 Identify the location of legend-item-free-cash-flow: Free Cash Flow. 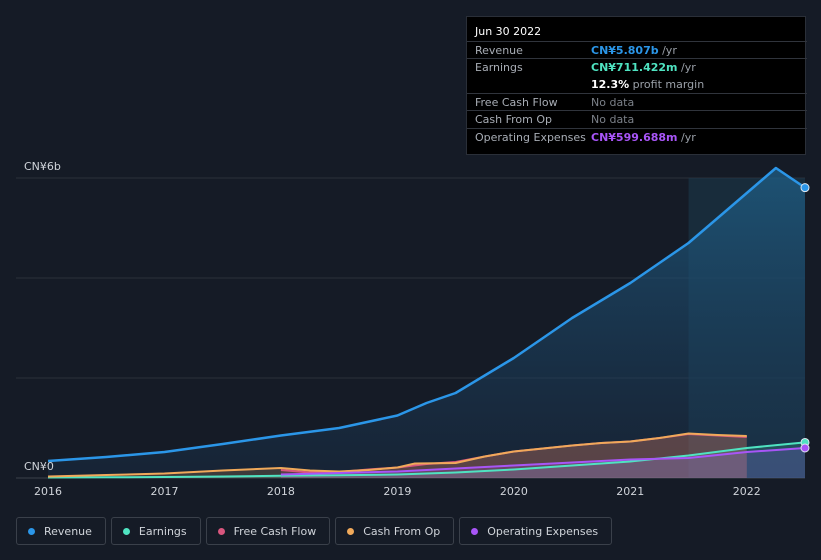
(268, 531).